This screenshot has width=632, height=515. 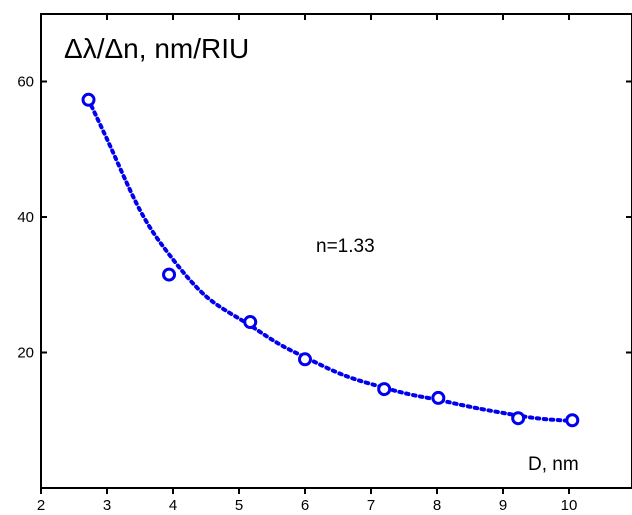 What do you see at coordinates (569, 505) in the screenshot?
I see `x-tick-label: 10` at bounding box center [569, 505].